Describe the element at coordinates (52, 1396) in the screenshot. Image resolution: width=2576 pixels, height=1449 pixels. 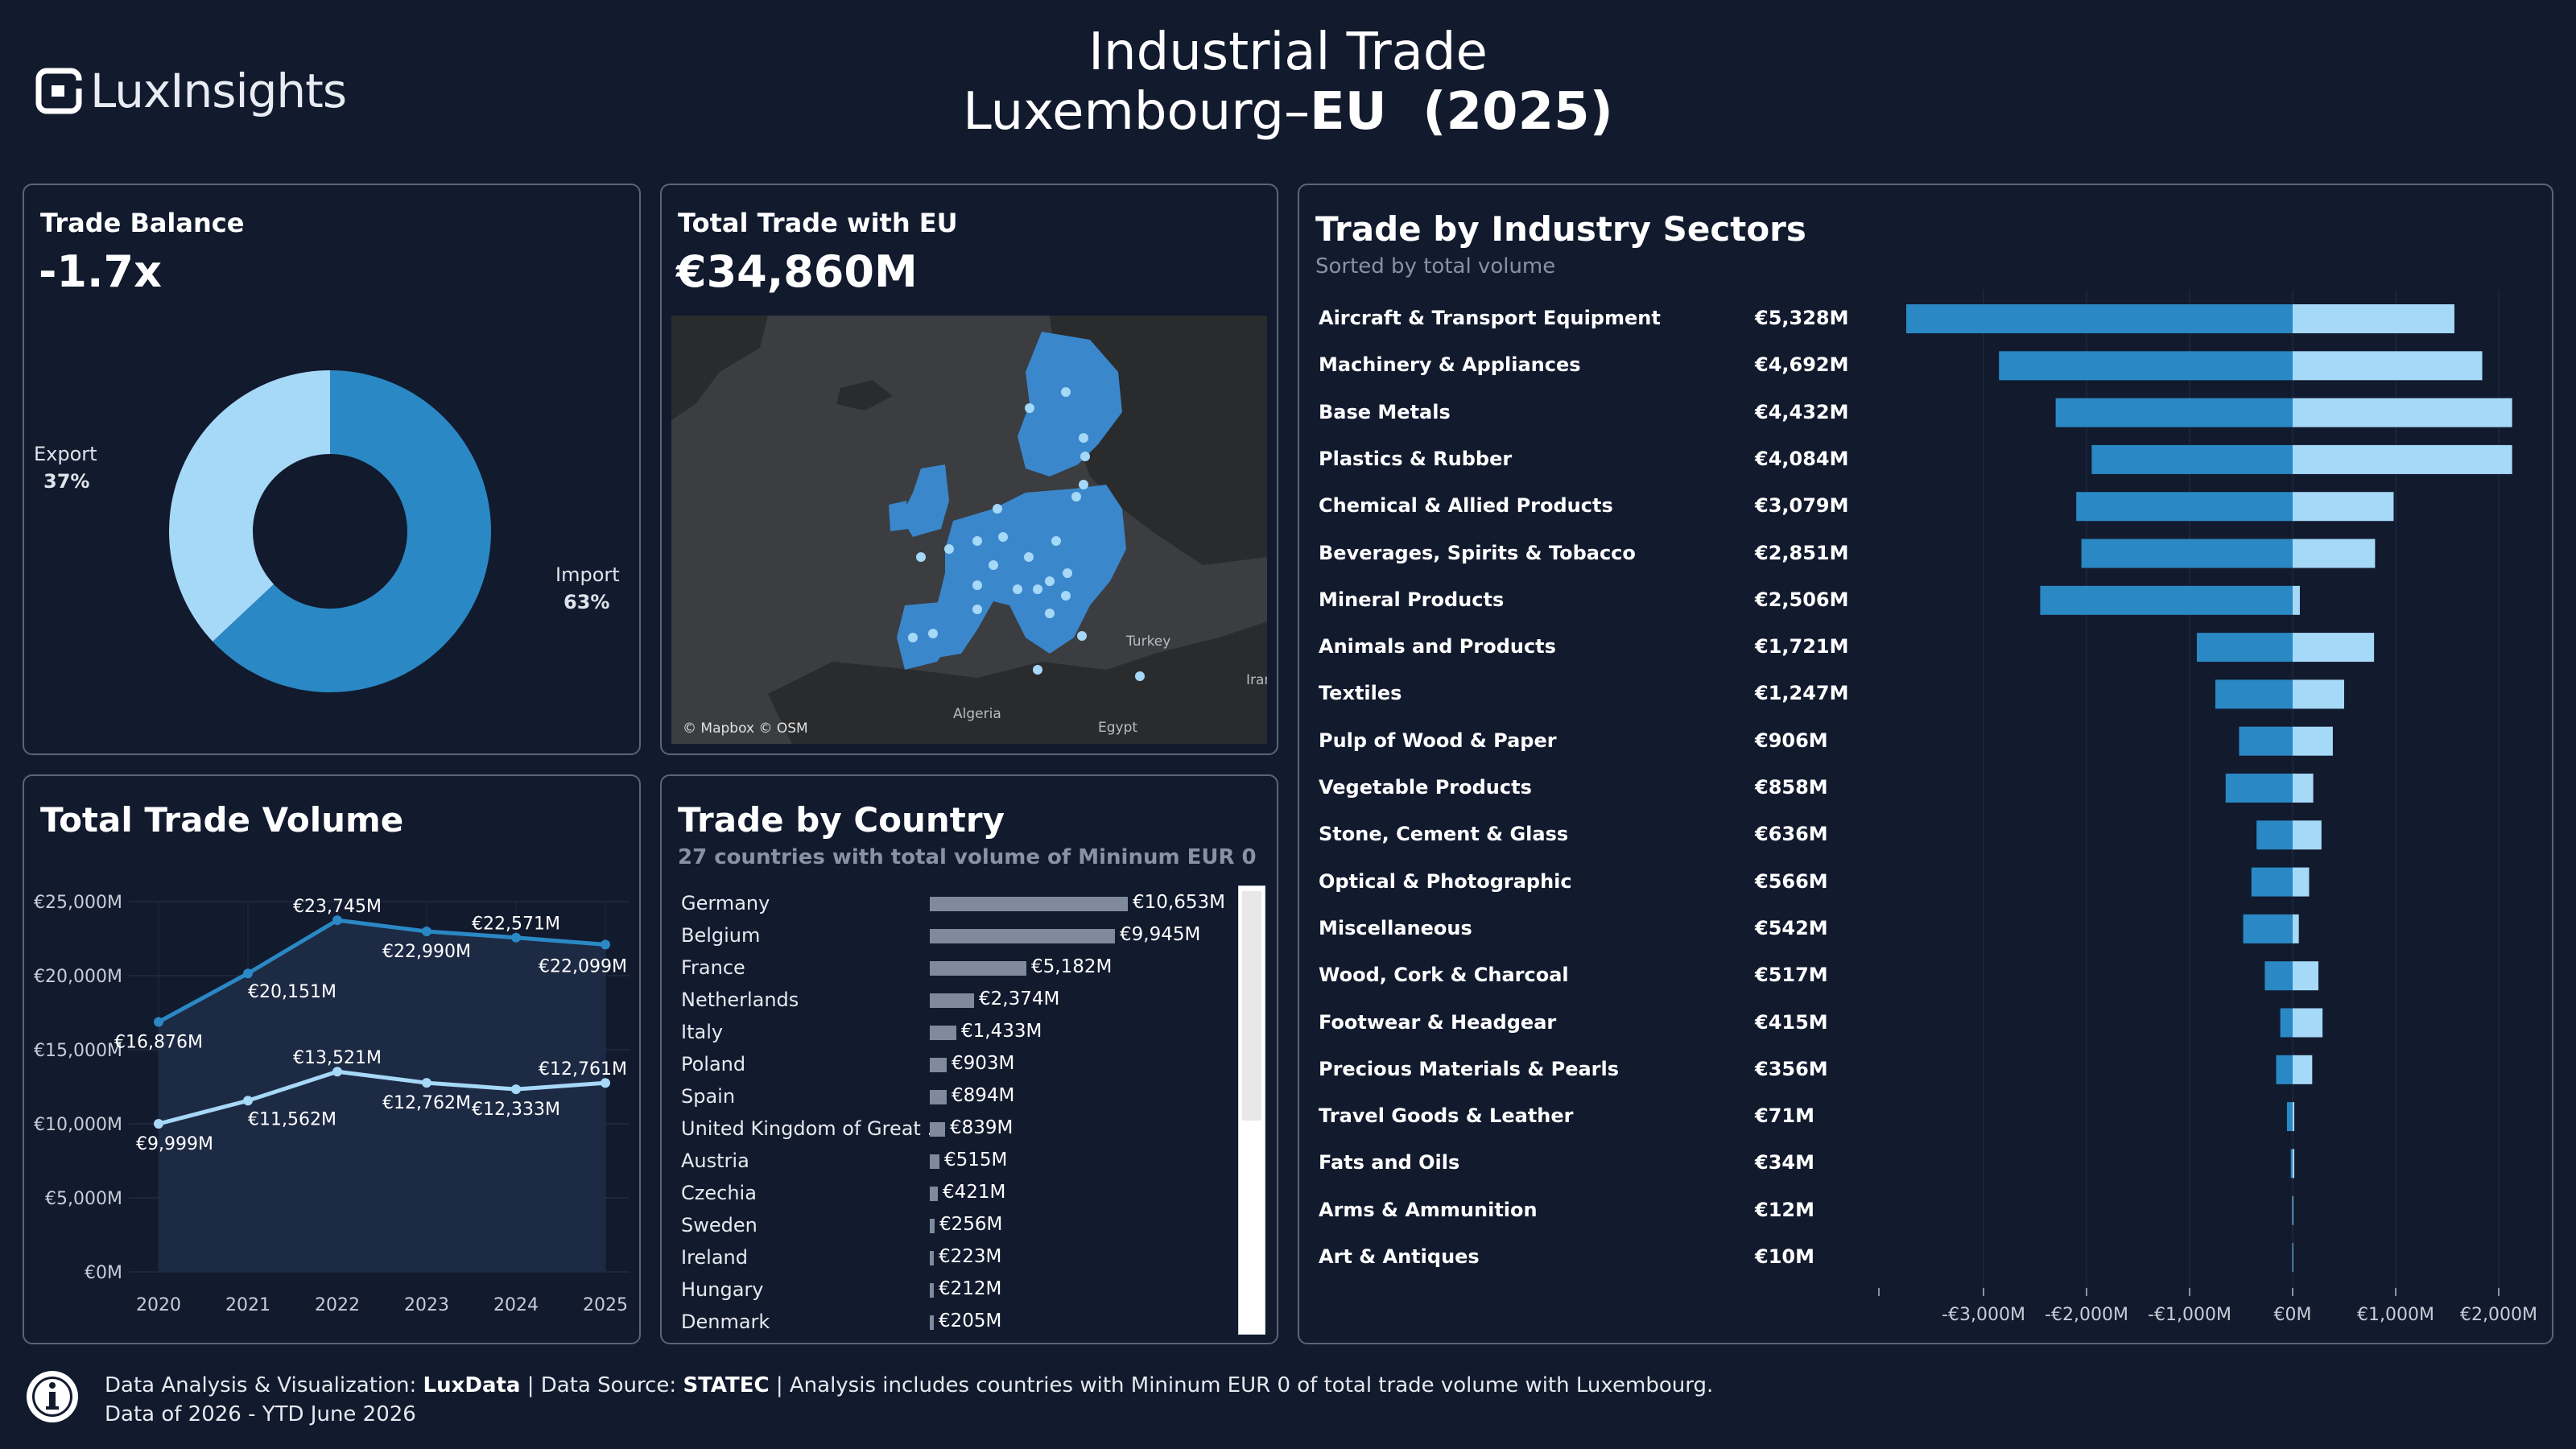
I see `info-icon` at that location.